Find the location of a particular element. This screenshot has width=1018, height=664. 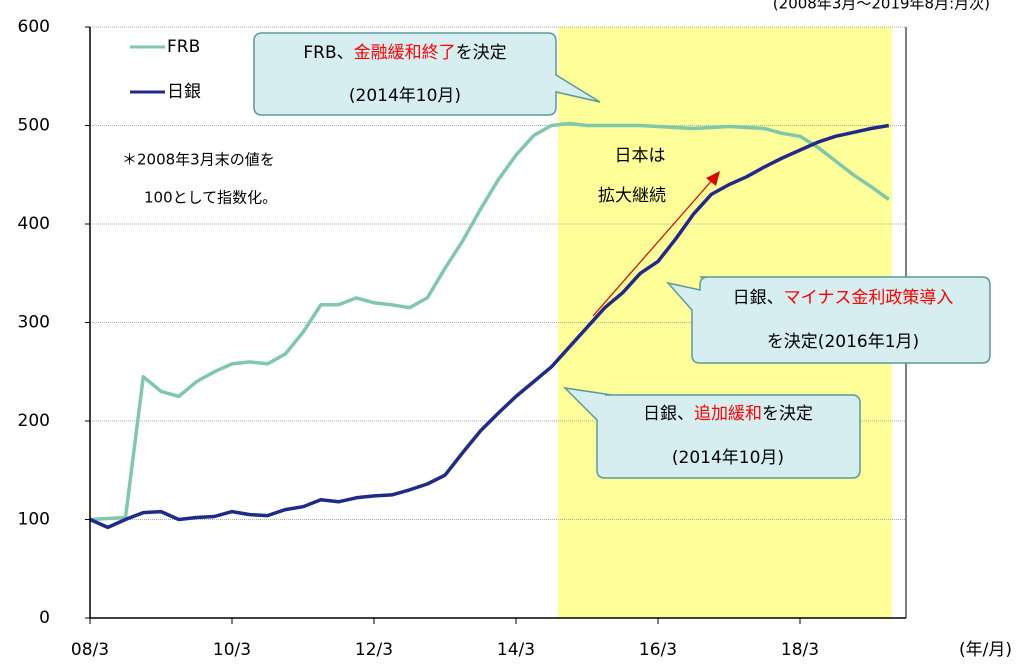

legend-label: 日銀 is located at coordinates (184, 92).